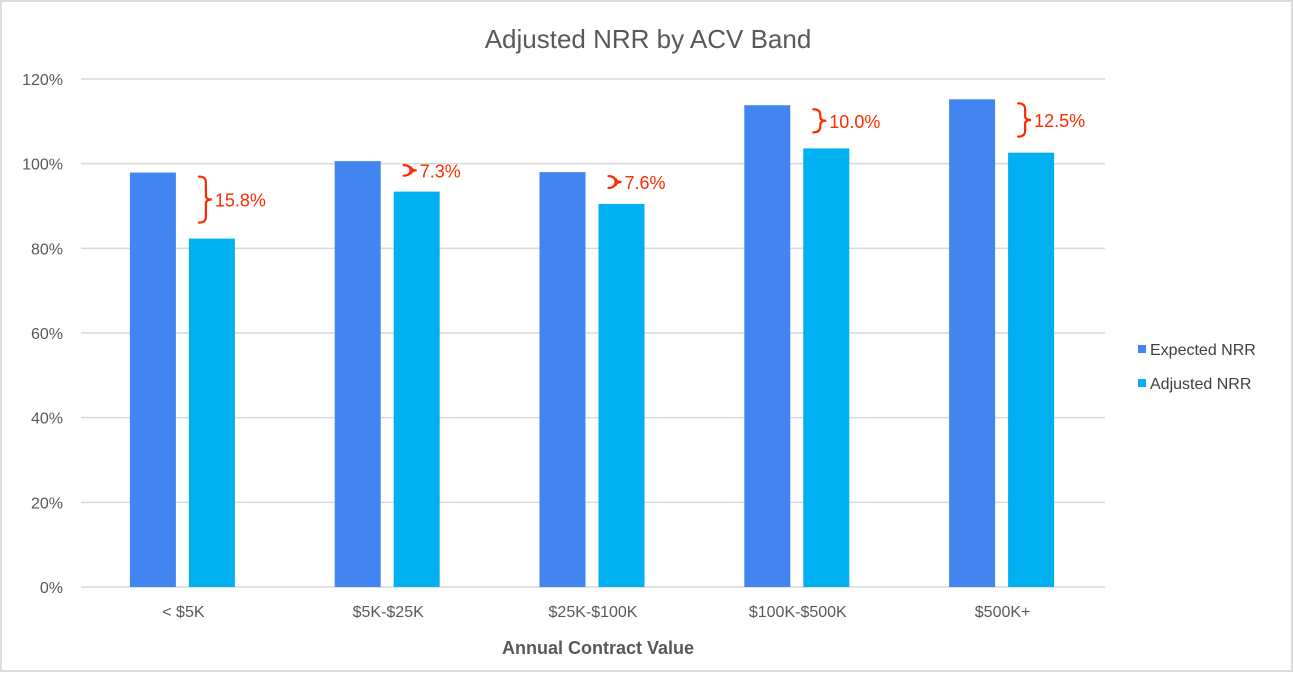 This screenshot has height=674, width=1293. What do you see at coordinates (47, 419) in the screenshot?
I see `y-tick-label: 40%` at bounding box center [47, 419].